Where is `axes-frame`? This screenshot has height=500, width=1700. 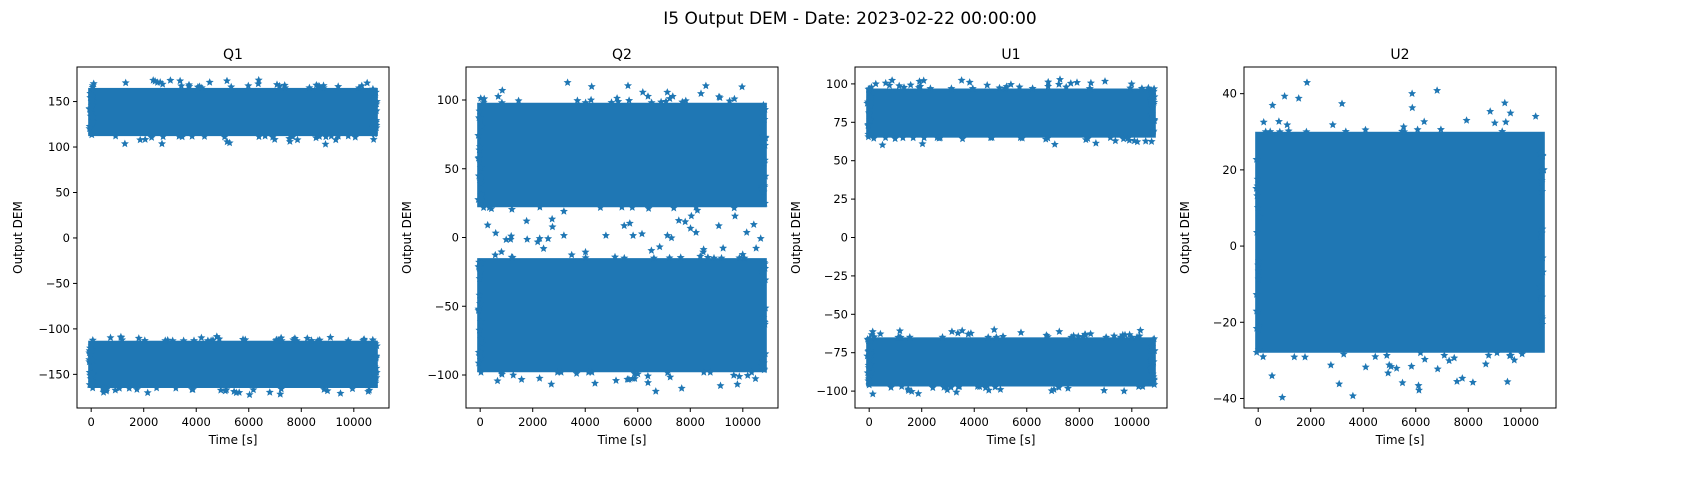
axes-frame is located at coordinates (1400, 237).